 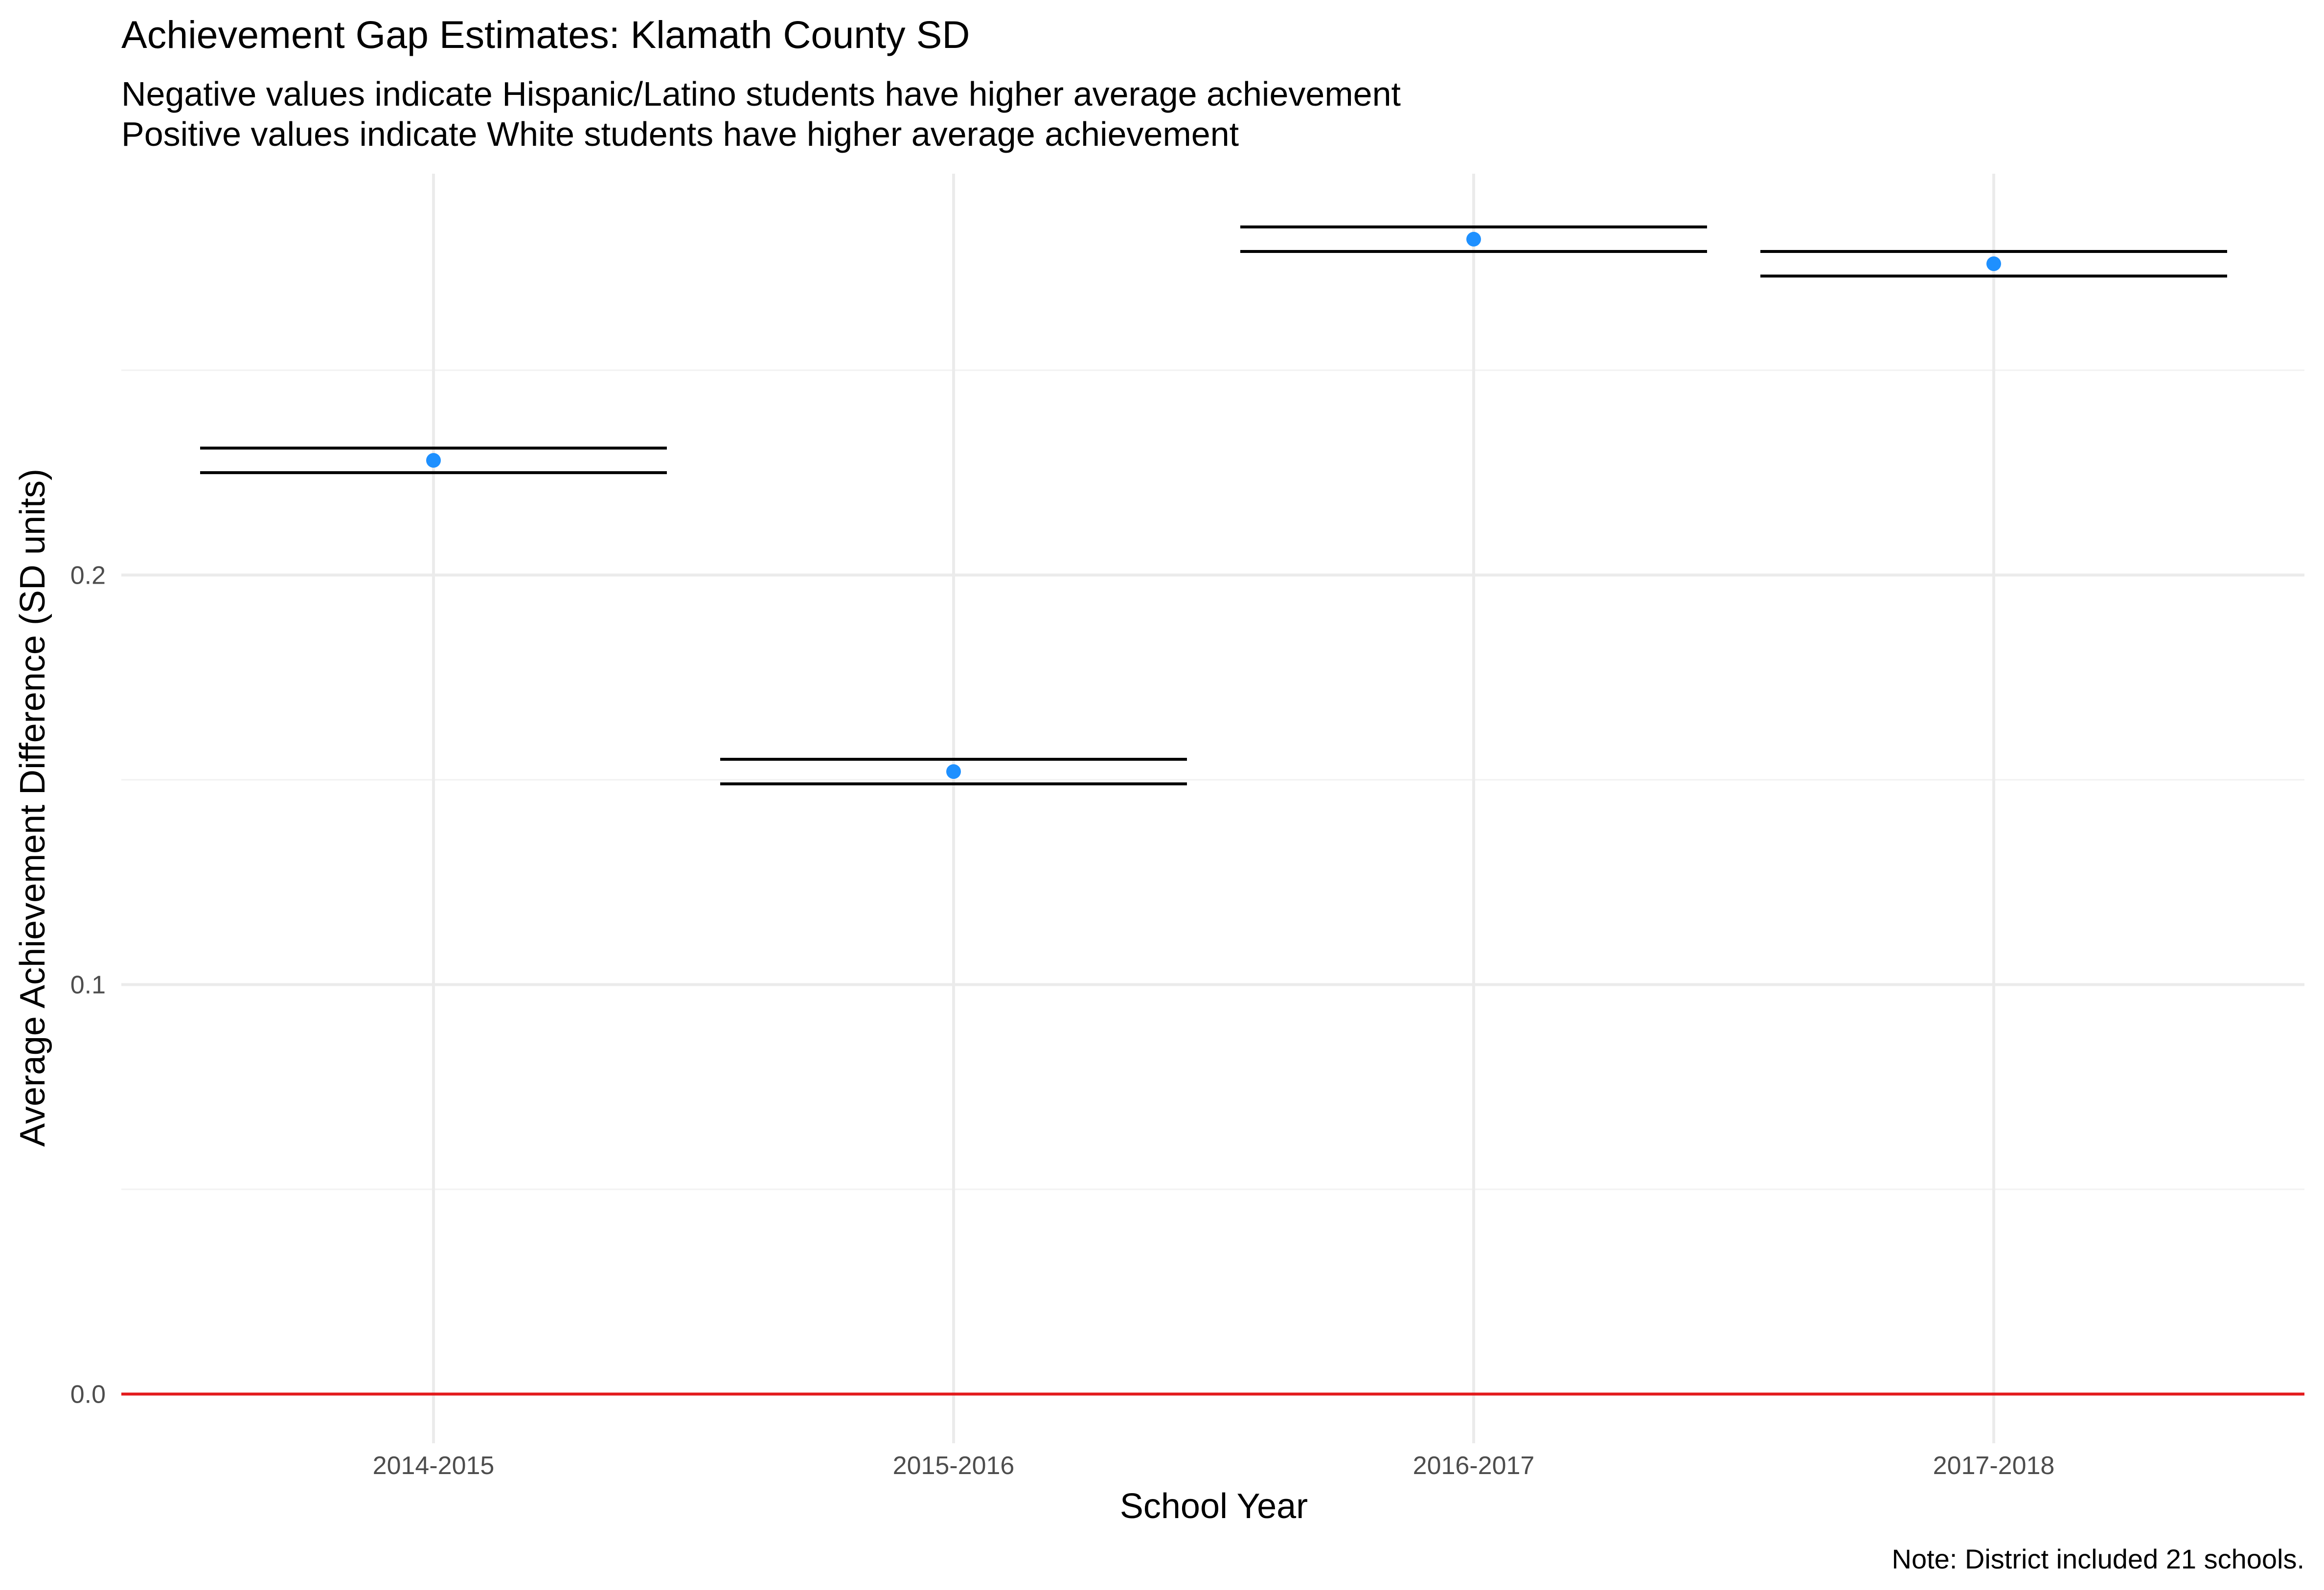 I want to click on x-axis-title: School Year, so click(x=1214, y=1507).